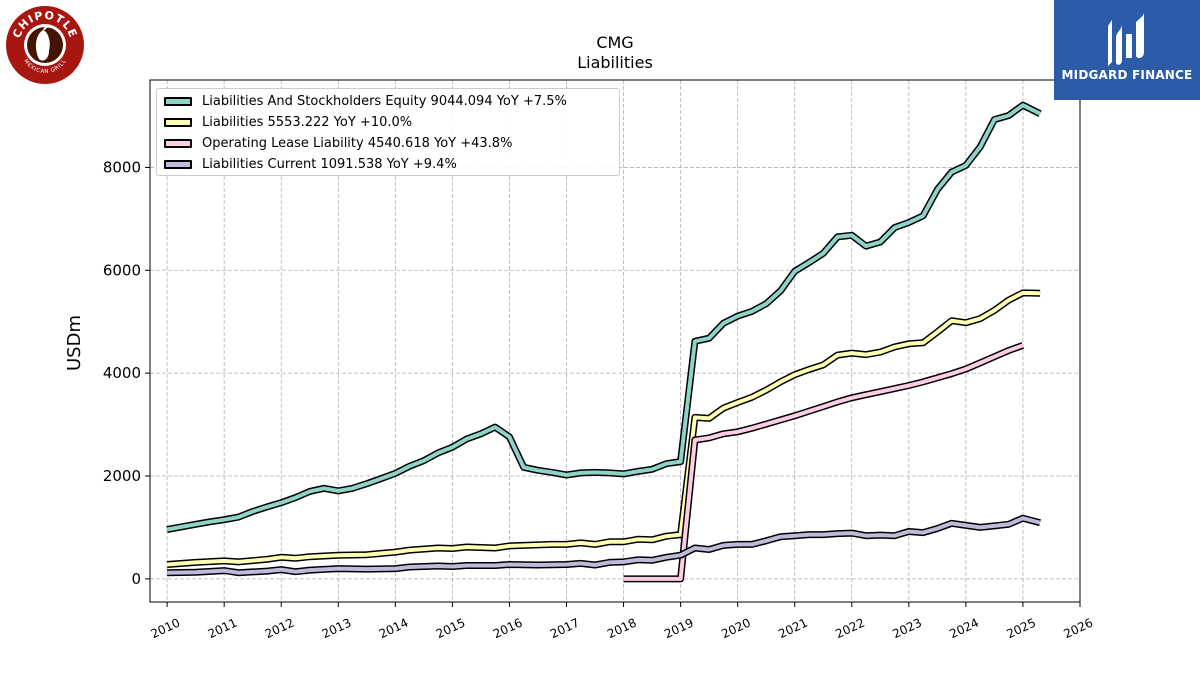 This screenshot has width=1200, height=675. I want to click on x-tick-label: 2017, so click(565, 629).